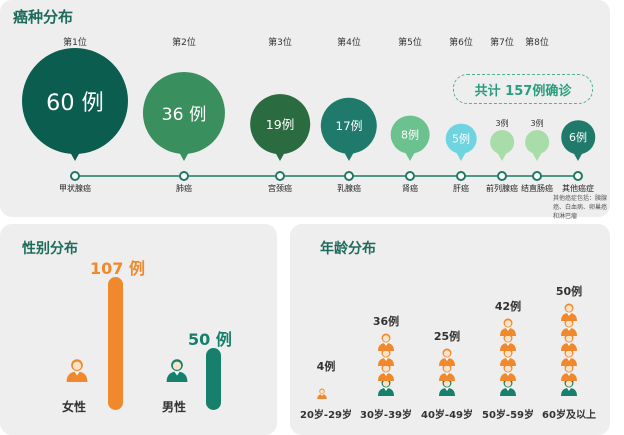 The width and height of the screenshot is (624, 435). I want to click on gender-value-label: 107 例, so click(117, 268).